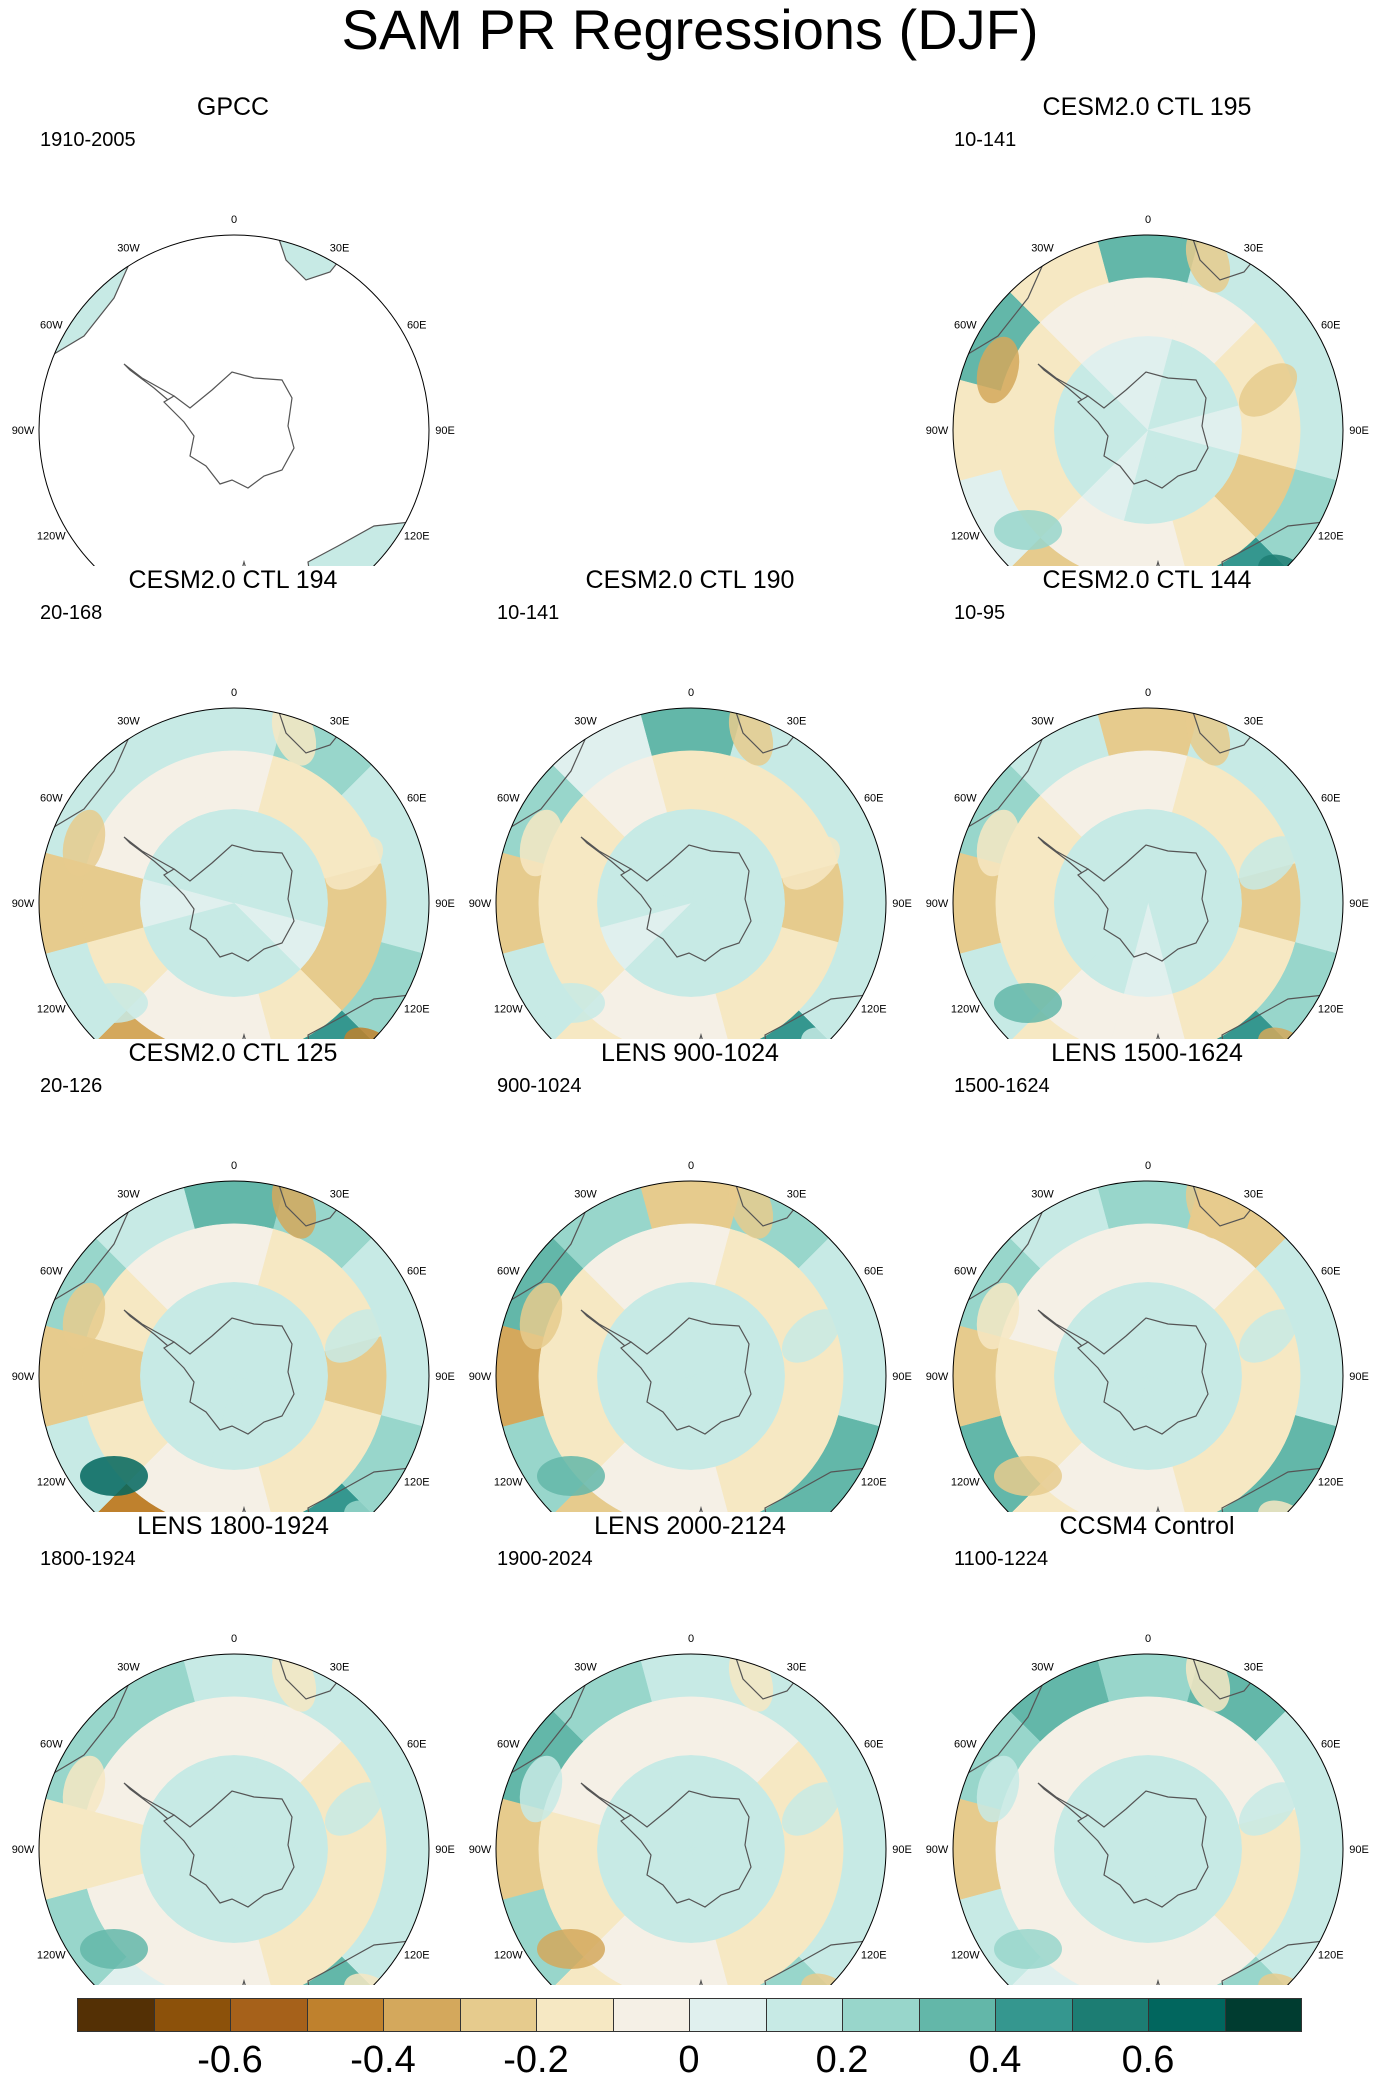 The width and height of the screenshot is (1380, 2082). Describe the element at coordinates (383, 2060) in the screenshot. I see `colorbar-tick-label: -0.4` at that location.